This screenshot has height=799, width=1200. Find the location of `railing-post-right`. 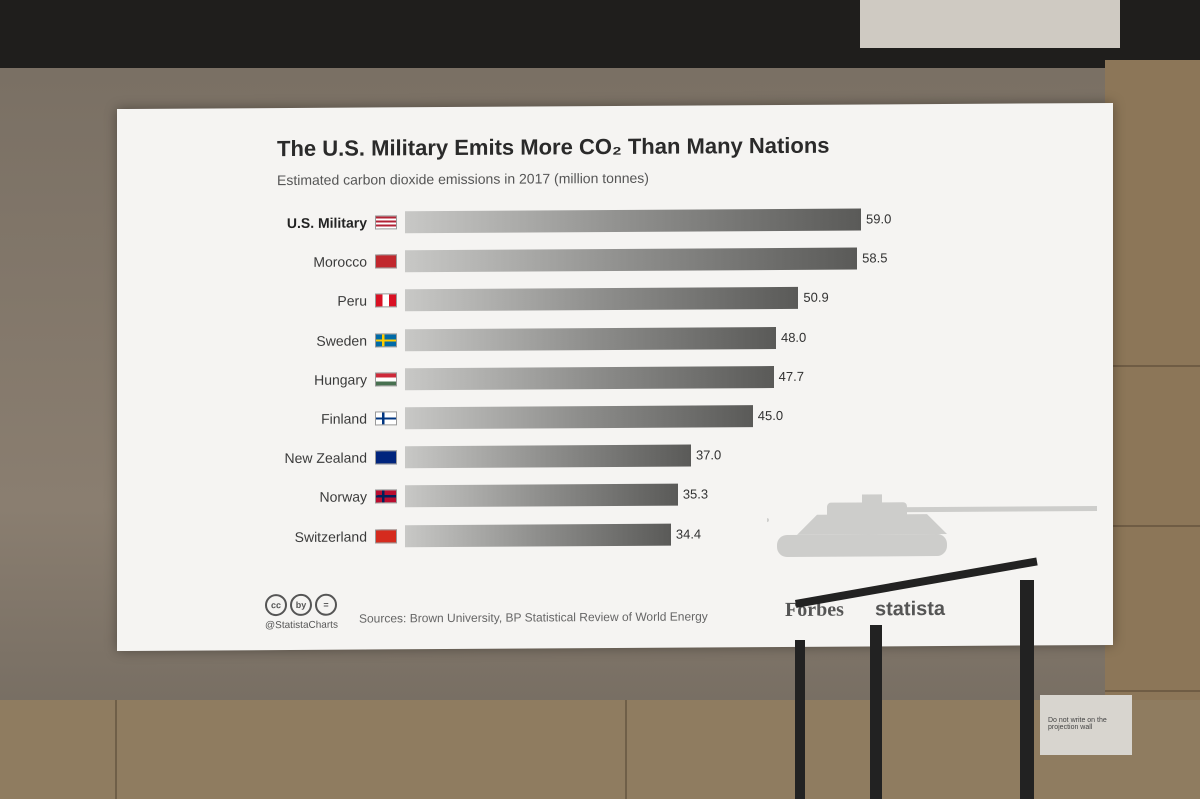

railing-post-right is located at coordinates (1027, 689).